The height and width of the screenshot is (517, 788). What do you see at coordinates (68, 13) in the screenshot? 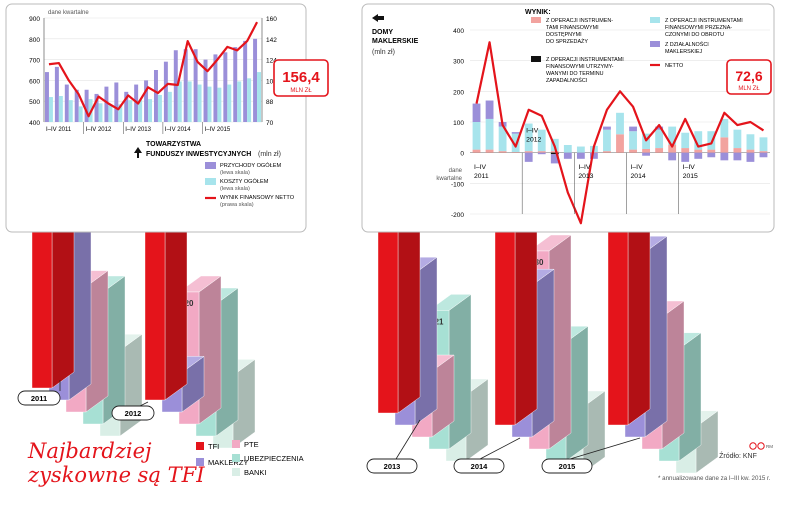
I see `quarter-note: dane kwartalne` at bounding box center [68, 13].